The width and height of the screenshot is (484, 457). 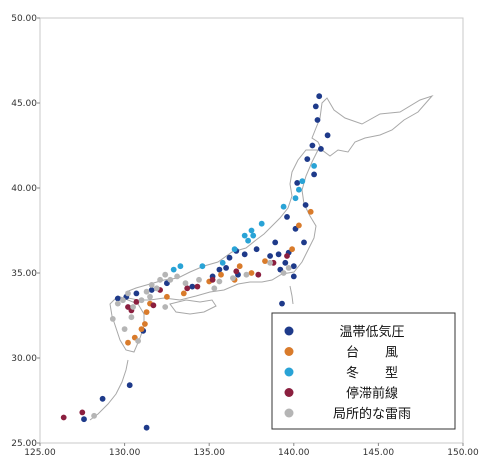 I want to click on y-tick-label: 25.00, so click(x=24, y=444).